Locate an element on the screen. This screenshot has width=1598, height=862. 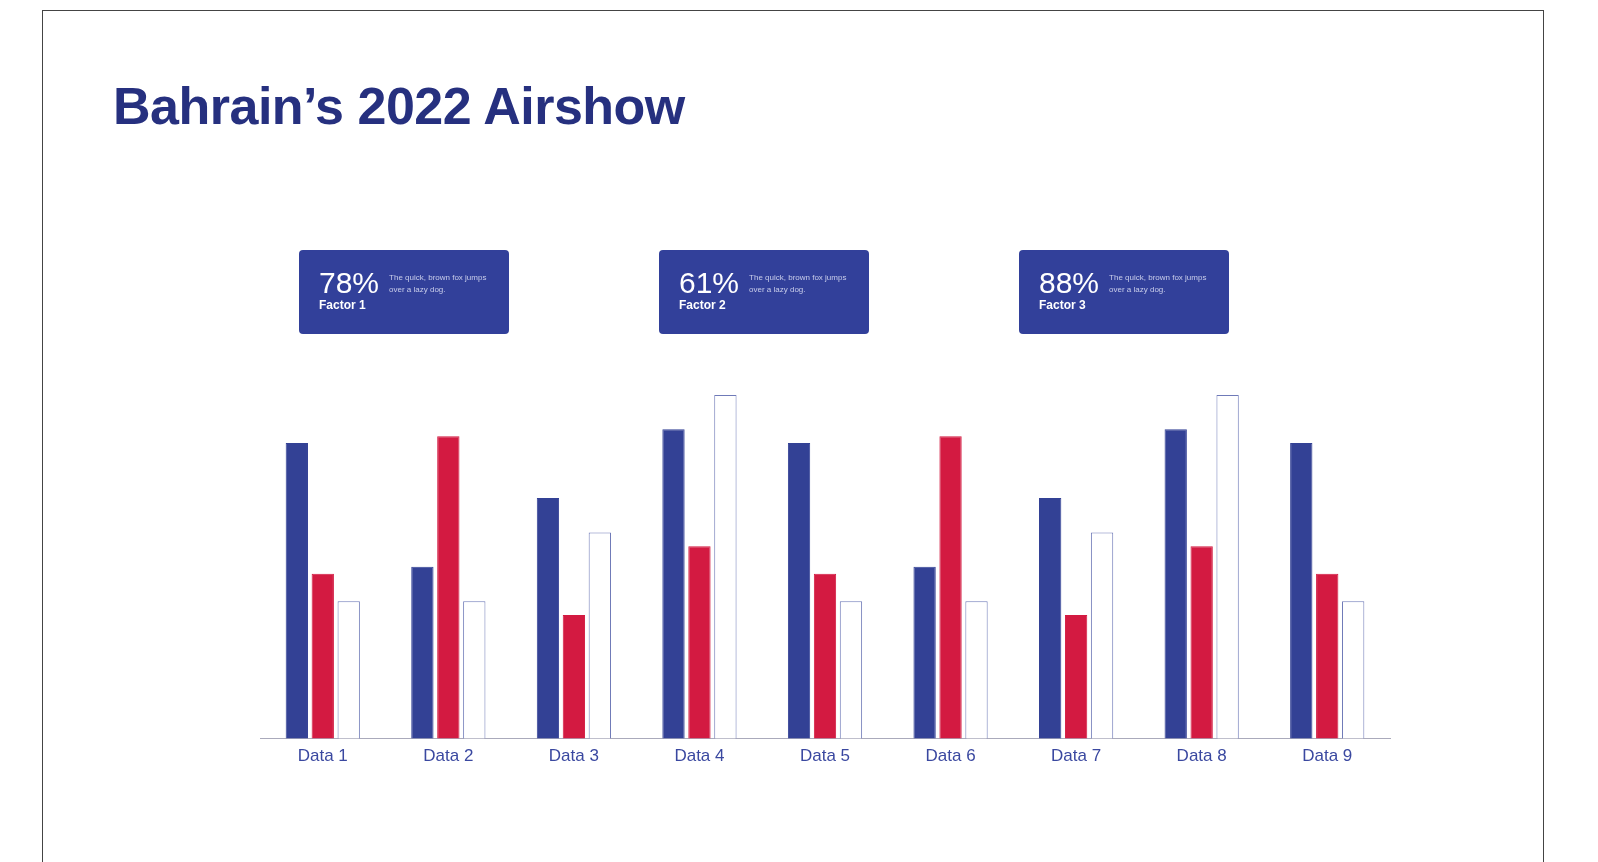
x-tick-label: Data 3 is located at coordinates (573, 756).